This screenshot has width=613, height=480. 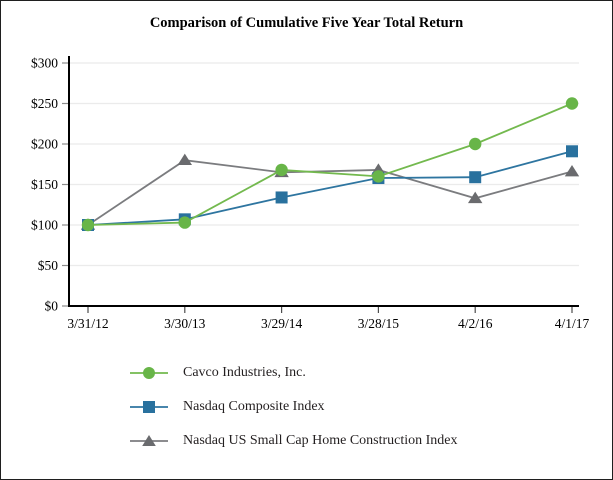 What do you see at coordinates (254, 406) in the screenshot?
I see `legend-label: Nasdaq Composite Index` at bounding box center [254, 406].